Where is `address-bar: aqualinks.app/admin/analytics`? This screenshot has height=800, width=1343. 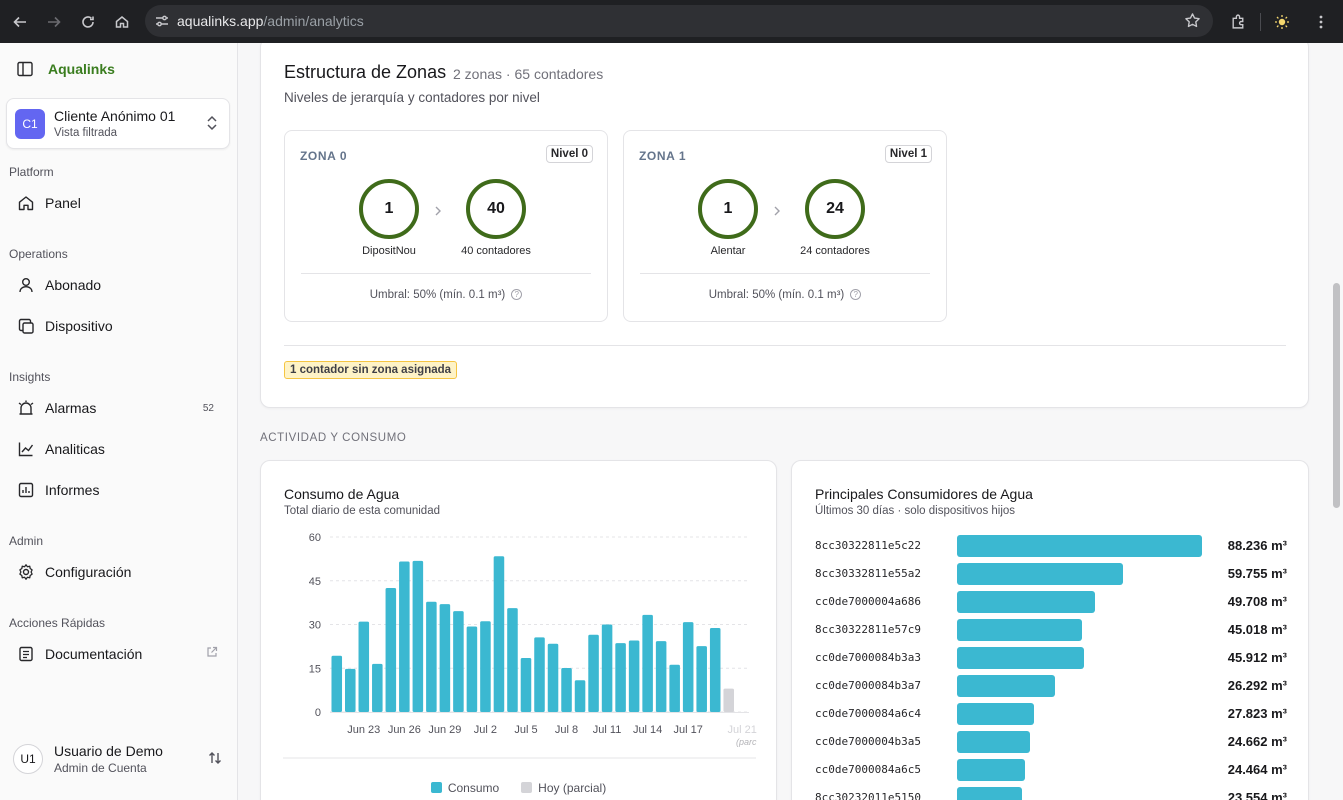
address-bar: aqualinks.app/admin/analytics is located at coordinates (679, 21).